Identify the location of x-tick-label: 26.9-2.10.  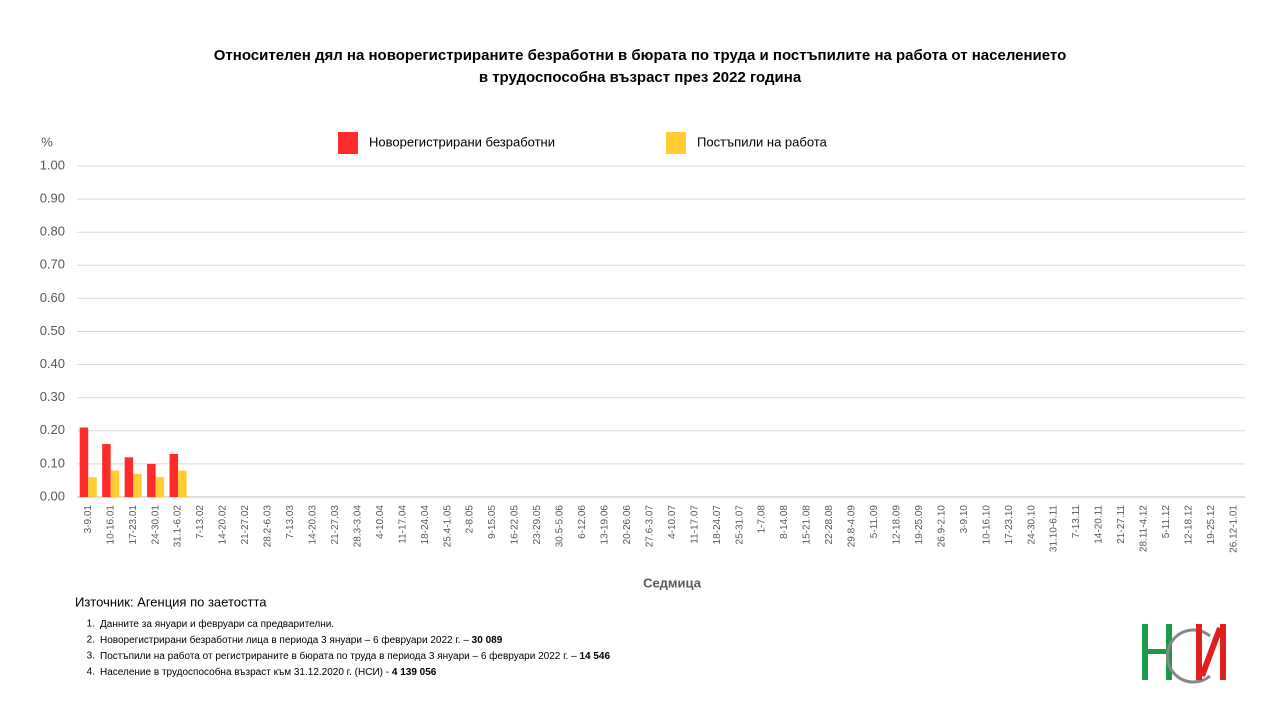
(941, 526).